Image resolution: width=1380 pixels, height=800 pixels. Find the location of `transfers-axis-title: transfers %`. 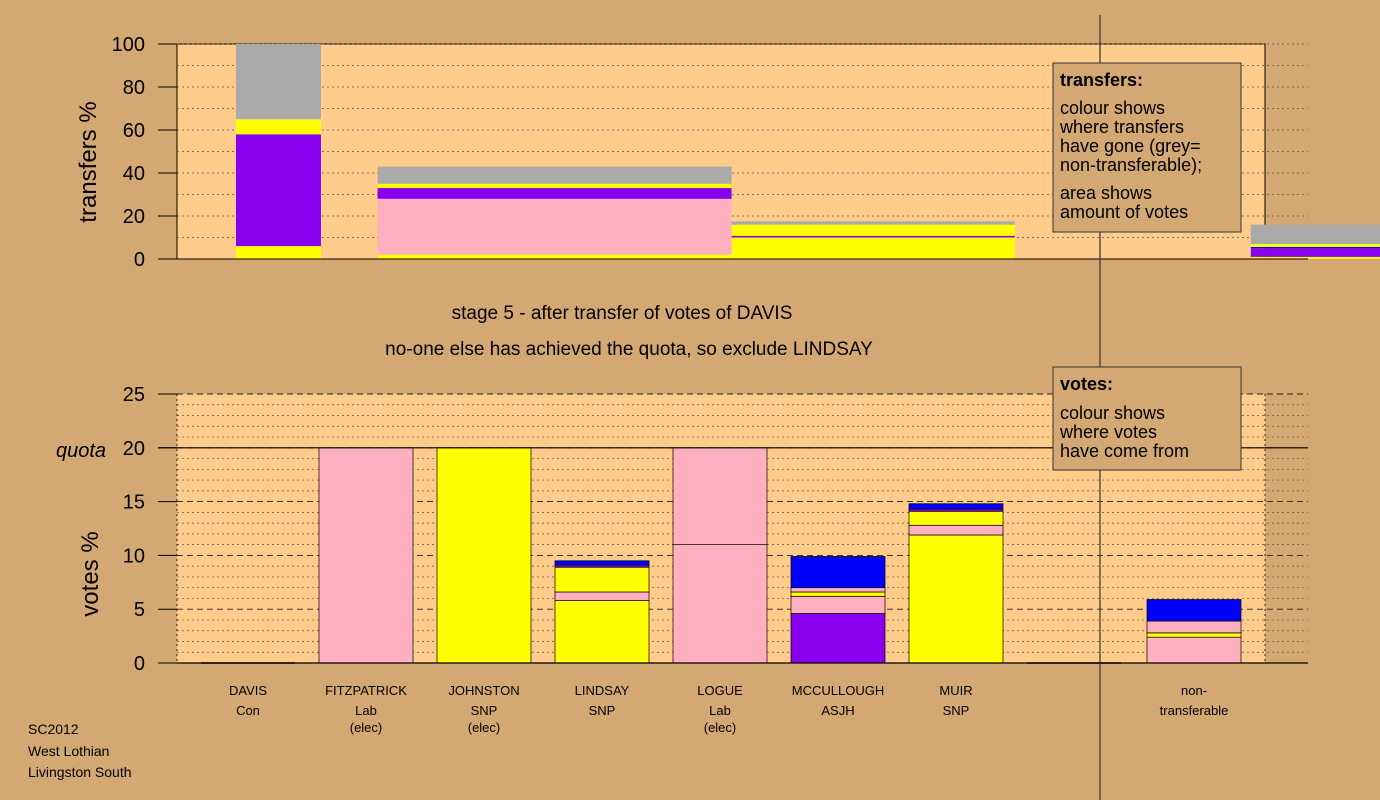

transfers-axis-title: transfers % is located at coordinates (88, 161).